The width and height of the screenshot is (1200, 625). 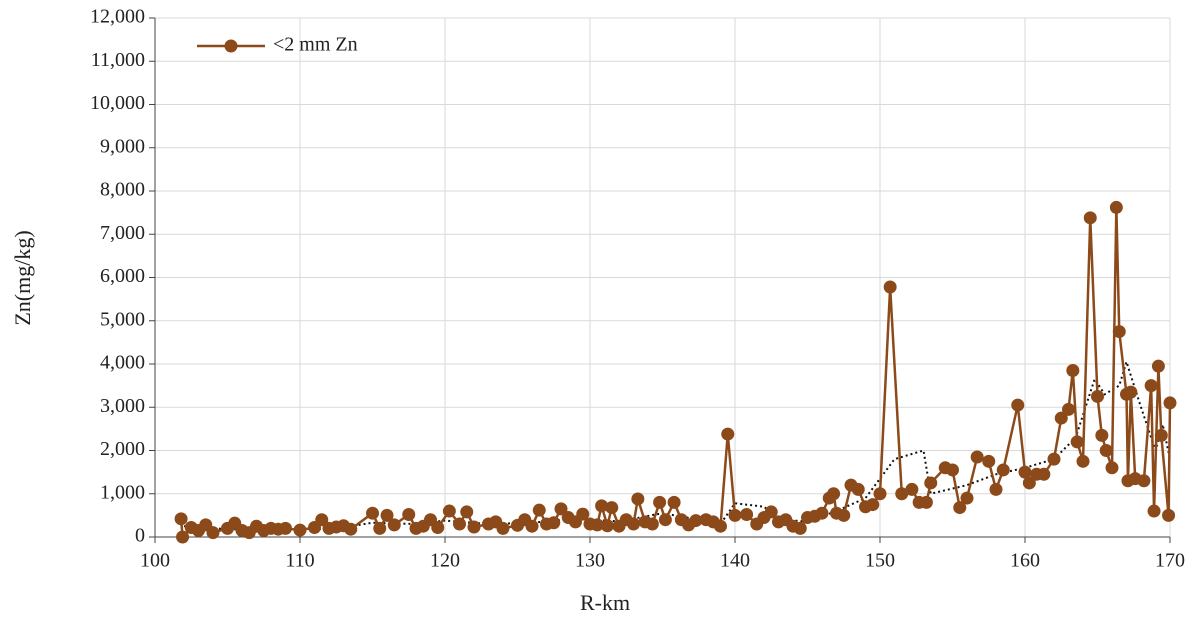 I want to click on y-tick-label: 8,000, so click(x=122, y=190).